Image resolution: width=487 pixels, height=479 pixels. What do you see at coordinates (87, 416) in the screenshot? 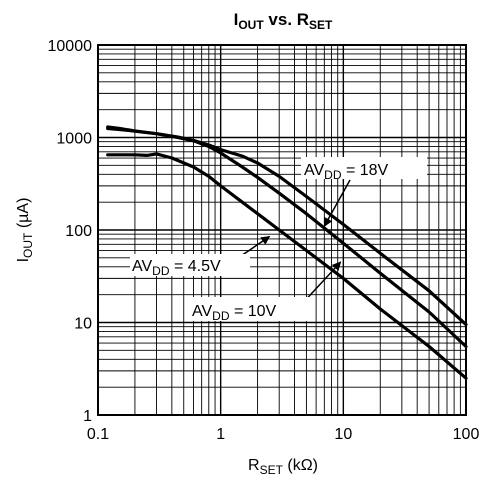
I see `y-tick-label: 1` at bounding box center [87, 416].